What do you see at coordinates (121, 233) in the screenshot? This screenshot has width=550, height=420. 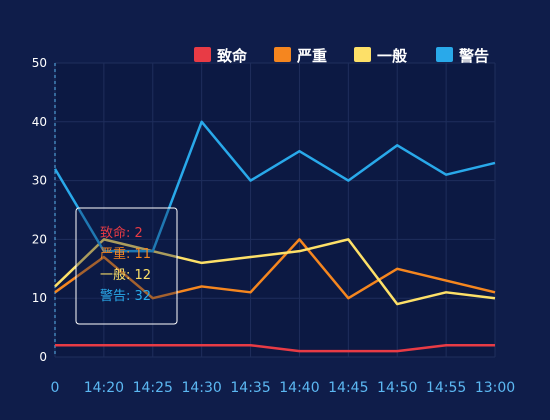 I see `tooltip-line: 致命: 2` at bounding box center [121, 233].